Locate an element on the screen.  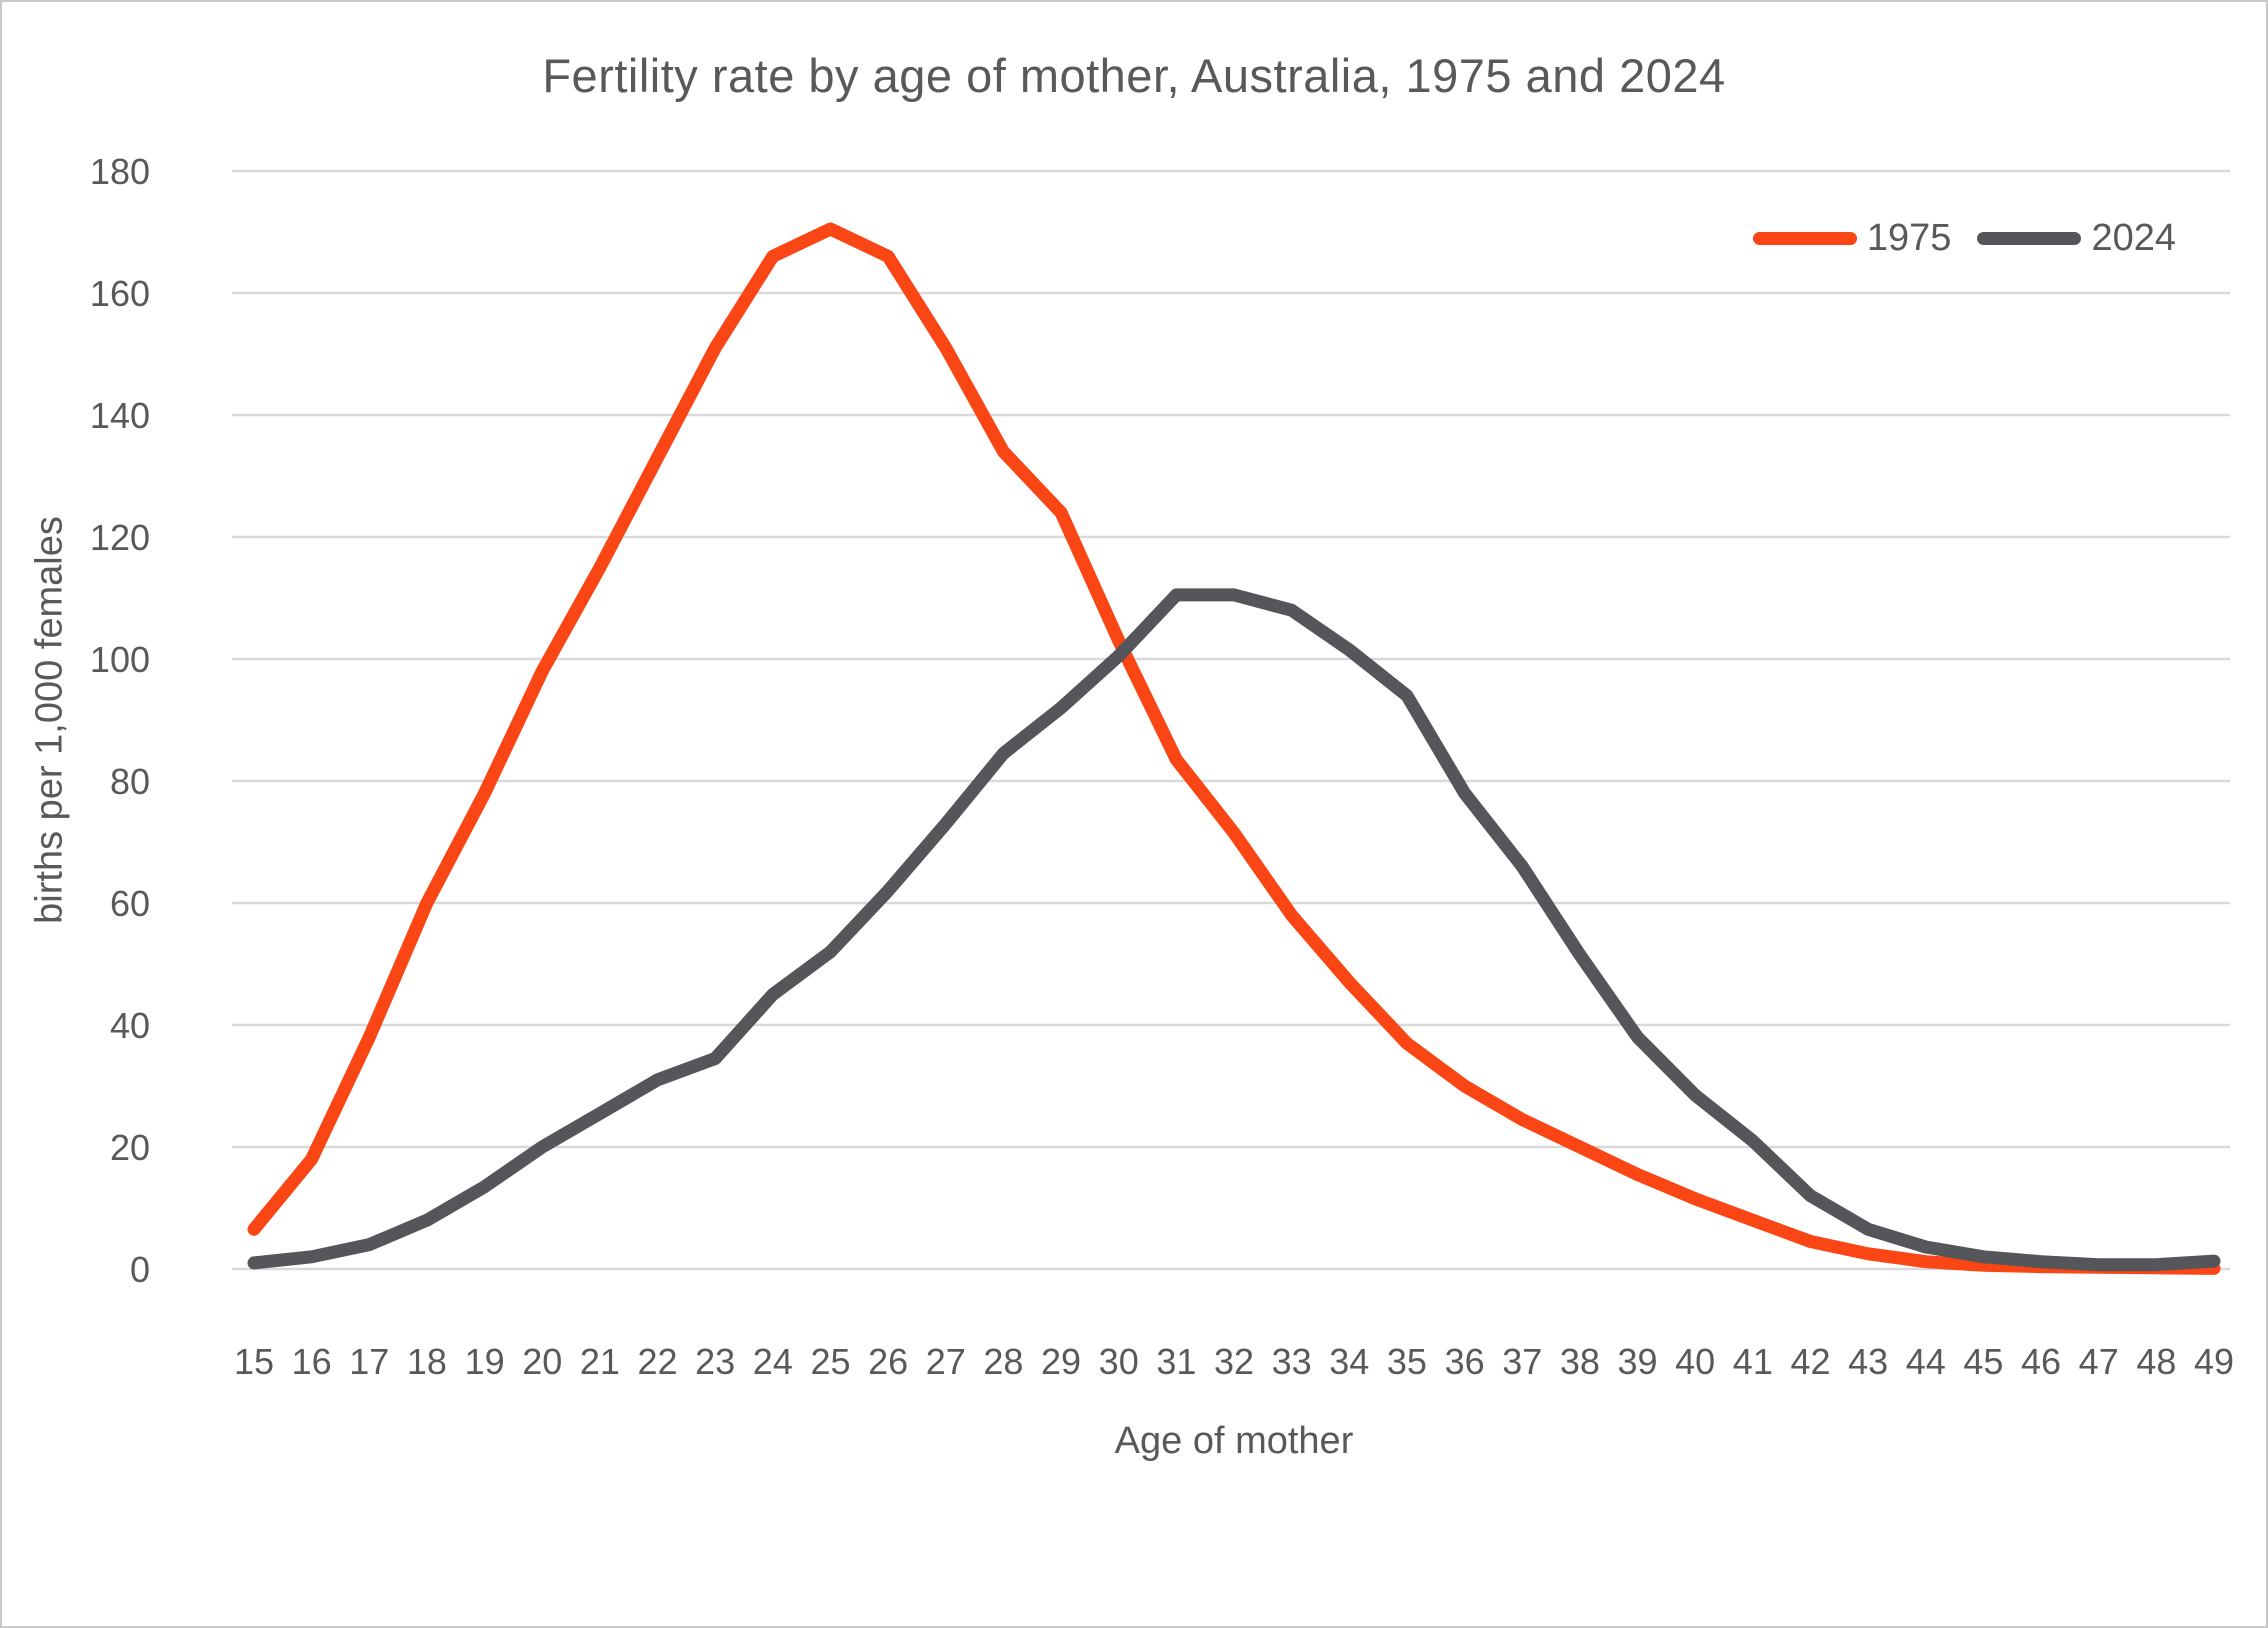
x-tick-label-32: 32 is located at coordinates (1234, 1361).